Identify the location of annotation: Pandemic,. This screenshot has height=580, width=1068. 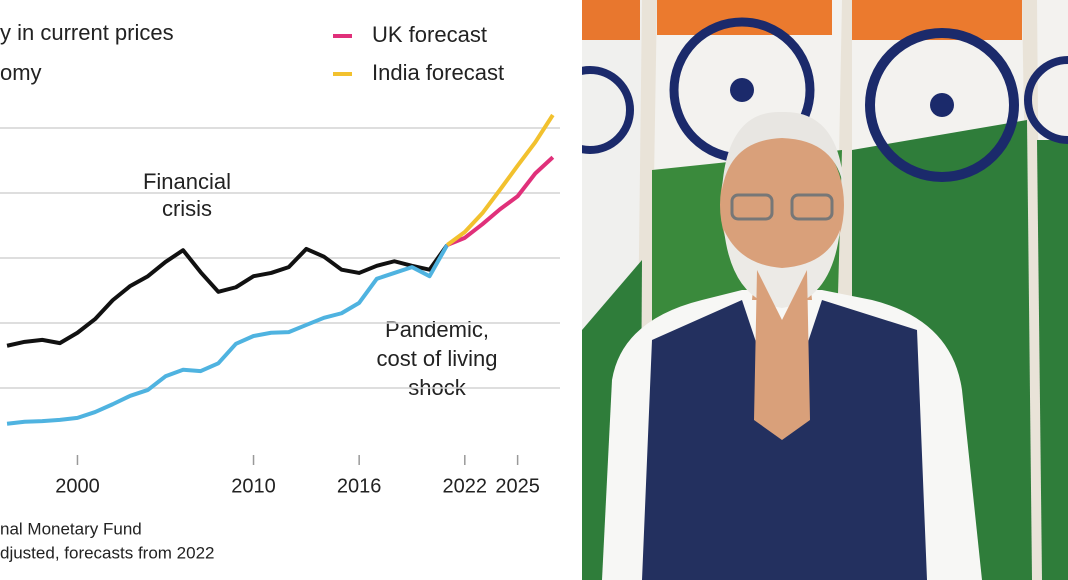
(437, 329).